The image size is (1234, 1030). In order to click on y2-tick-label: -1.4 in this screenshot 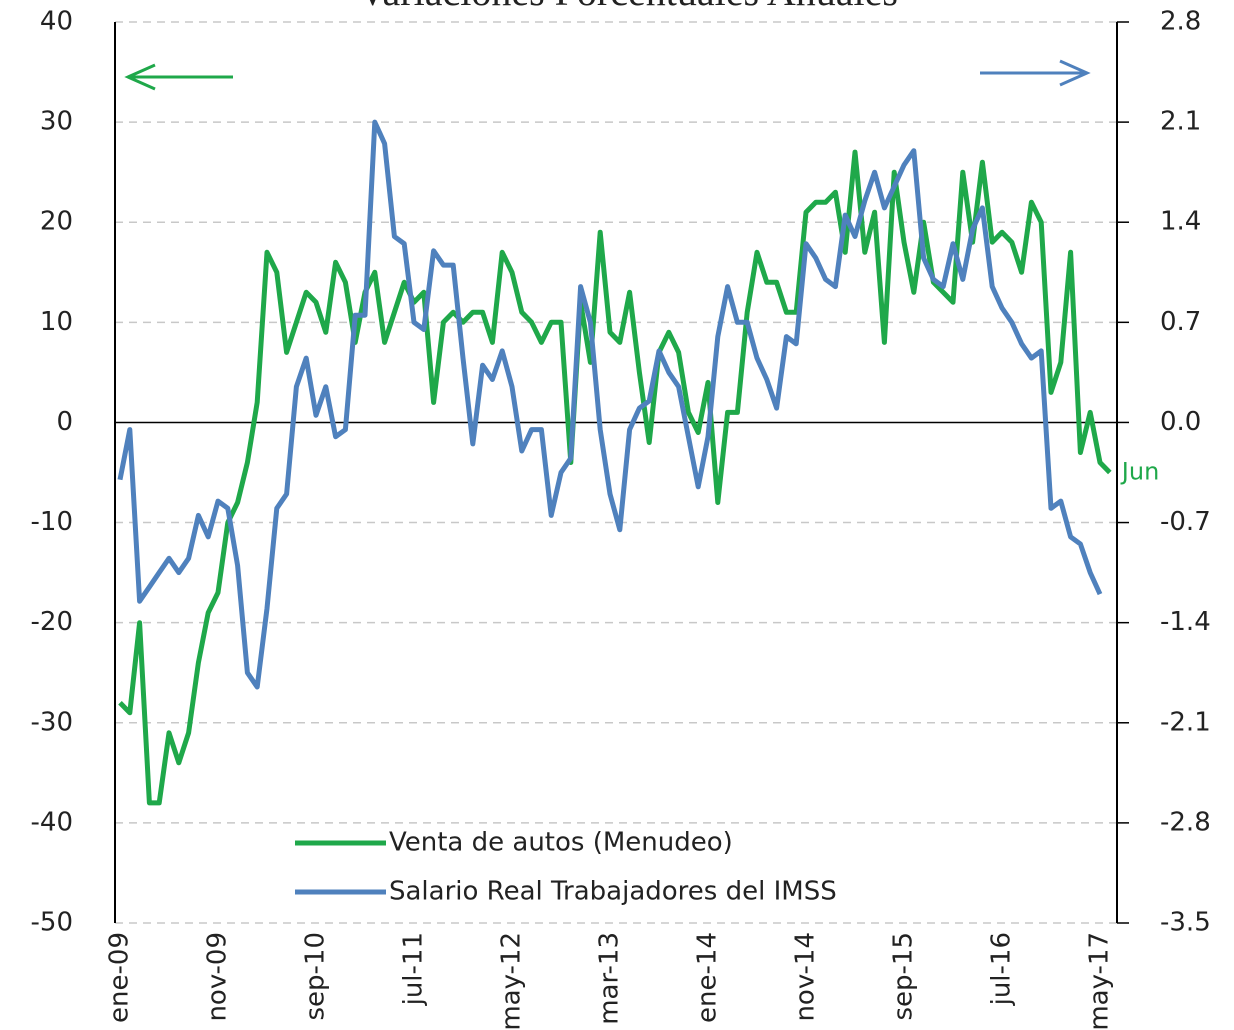, I will do `click(1185, 622)`.